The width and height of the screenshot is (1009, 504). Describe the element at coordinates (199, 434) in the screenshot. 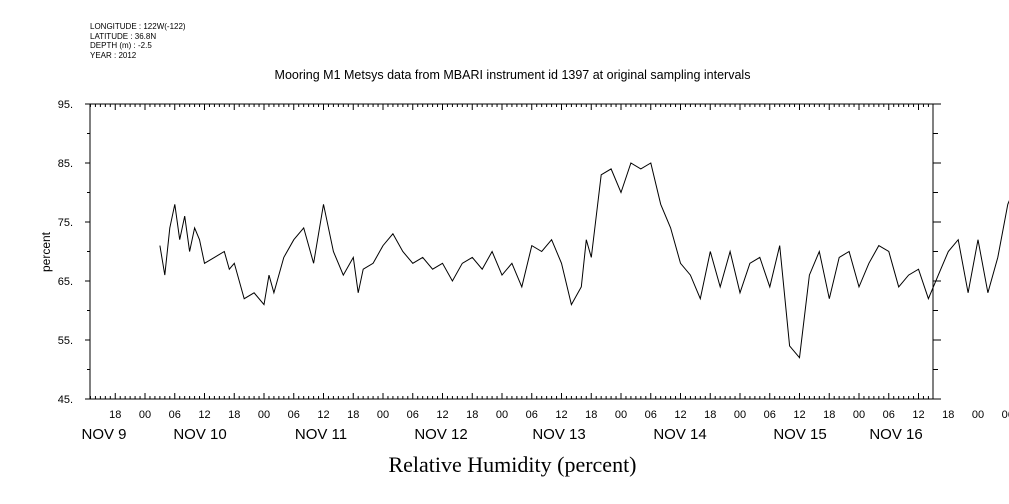

I see `x-day-label: NOV 10` at that location.